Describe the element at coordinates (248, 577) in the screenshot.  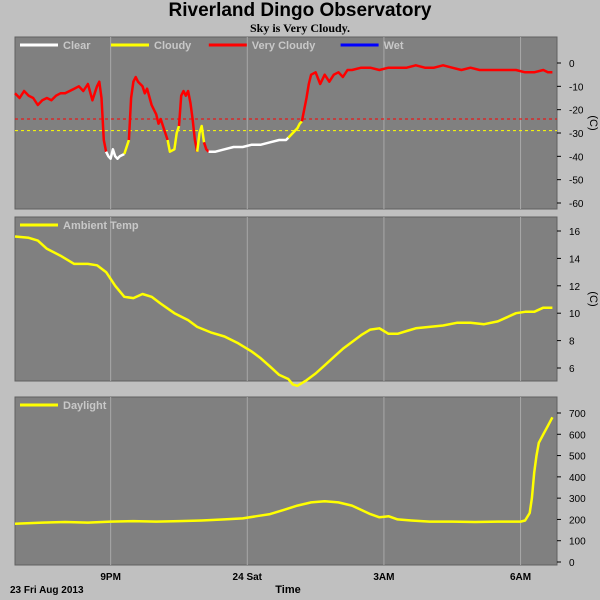
I see `x-tick-label: 24 Sat` at that location.